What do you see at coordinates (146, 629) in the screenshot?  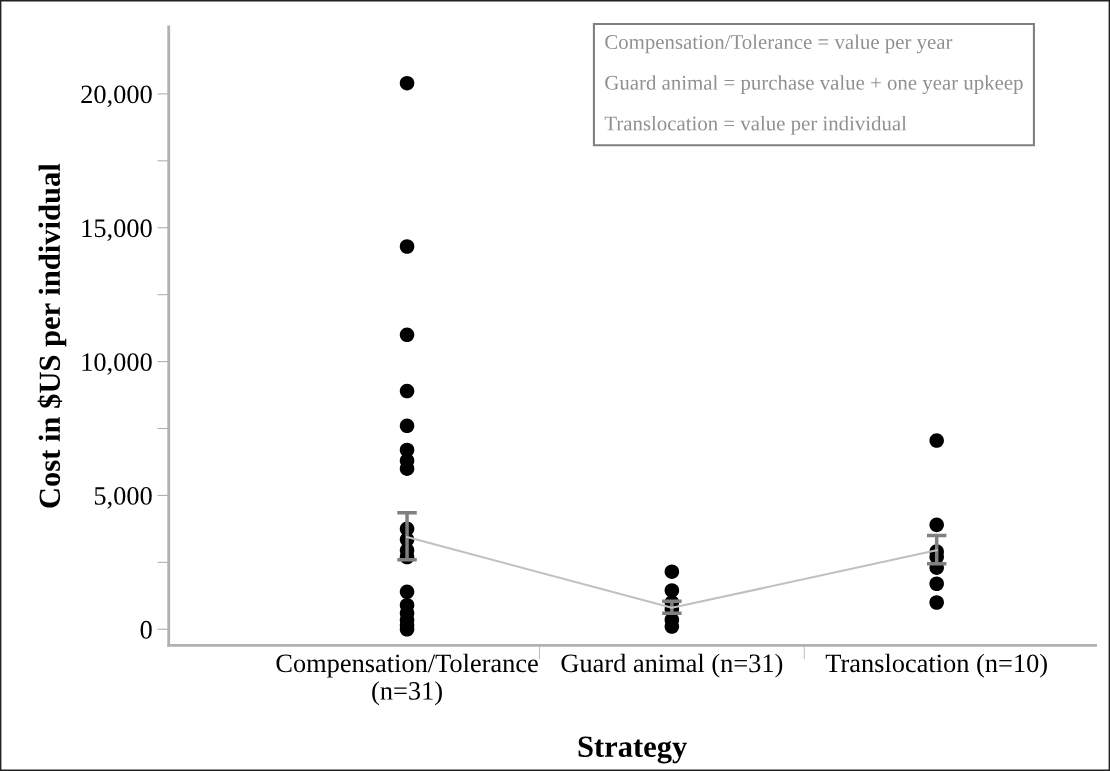 I see `y-tick-label: 0` at bounding box center [146, 629].